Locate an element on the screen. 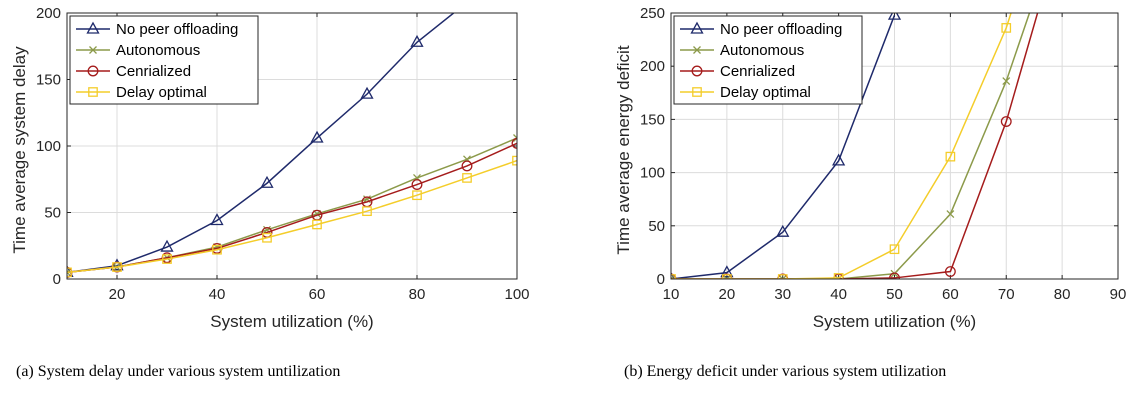 This screenshot has height=393, width=1128. legend-item: No peer offloading is located at coordinates (761, 29).